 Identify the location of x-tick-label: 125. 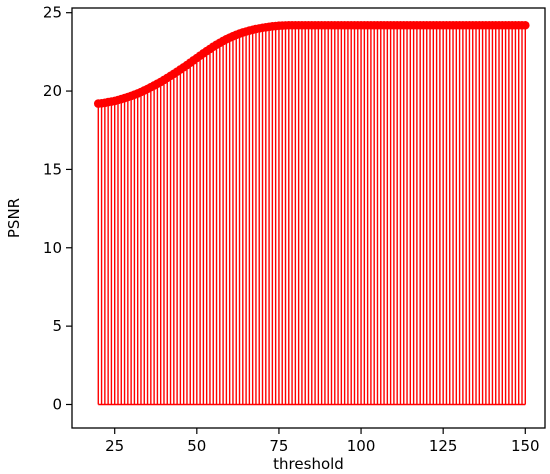
(443, 446).